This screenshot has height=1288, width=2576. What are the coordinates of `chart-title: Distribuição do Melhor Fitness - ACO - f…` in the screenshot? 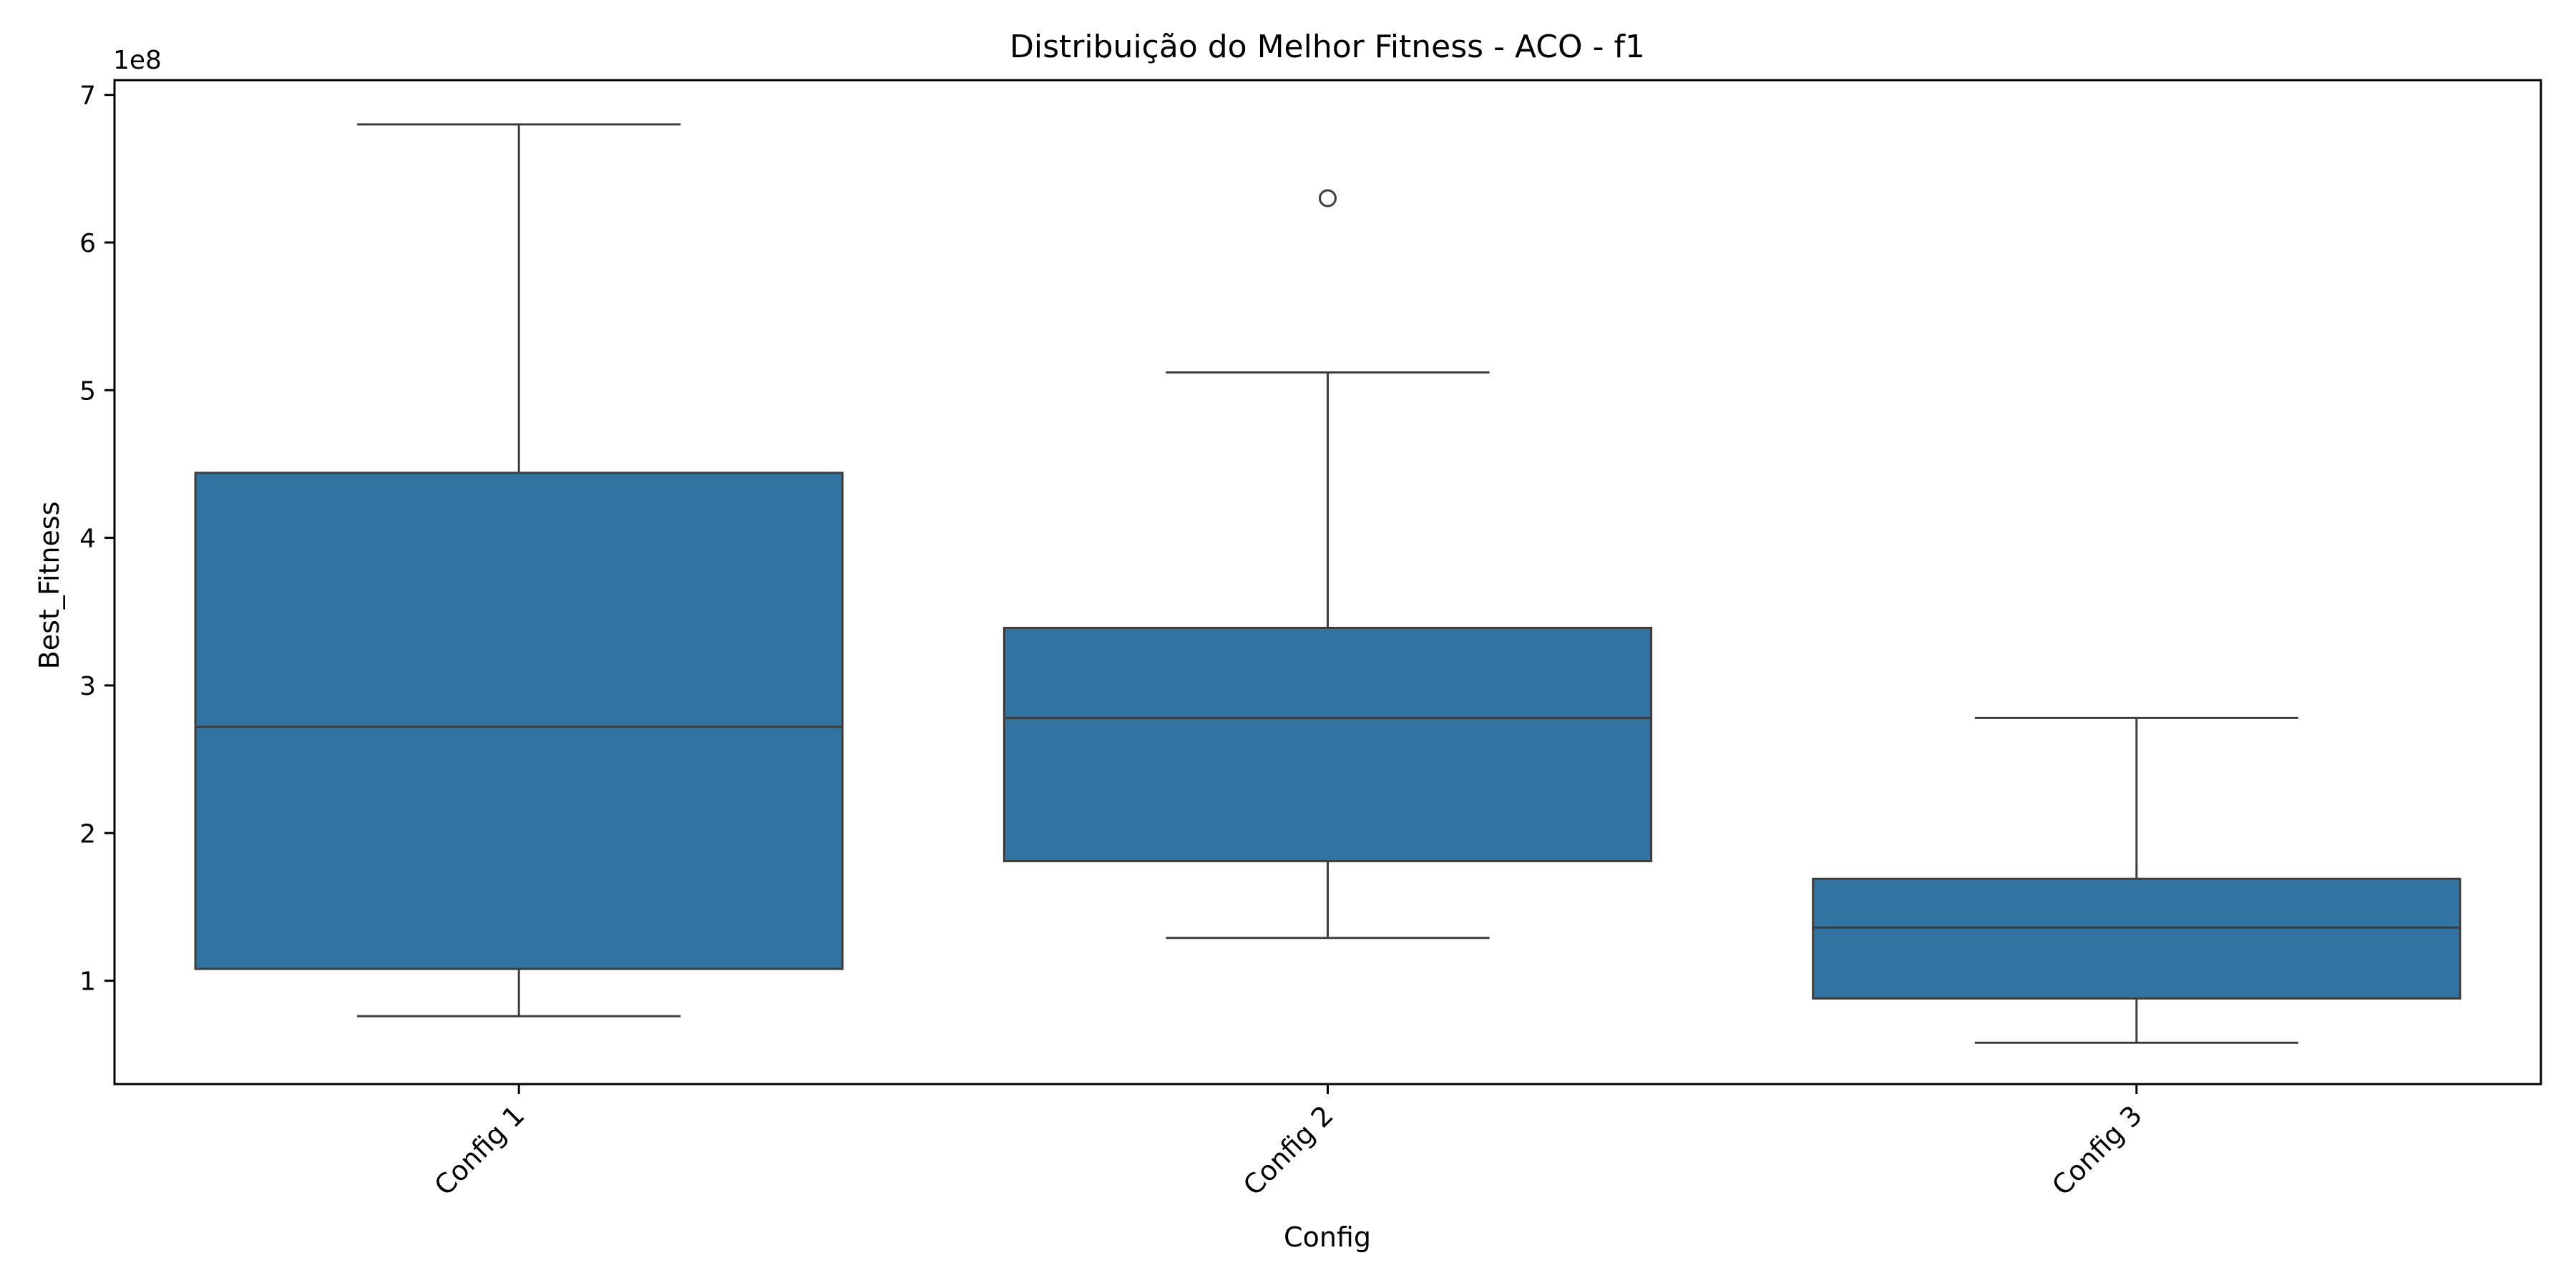 It's located at (1327, 47).